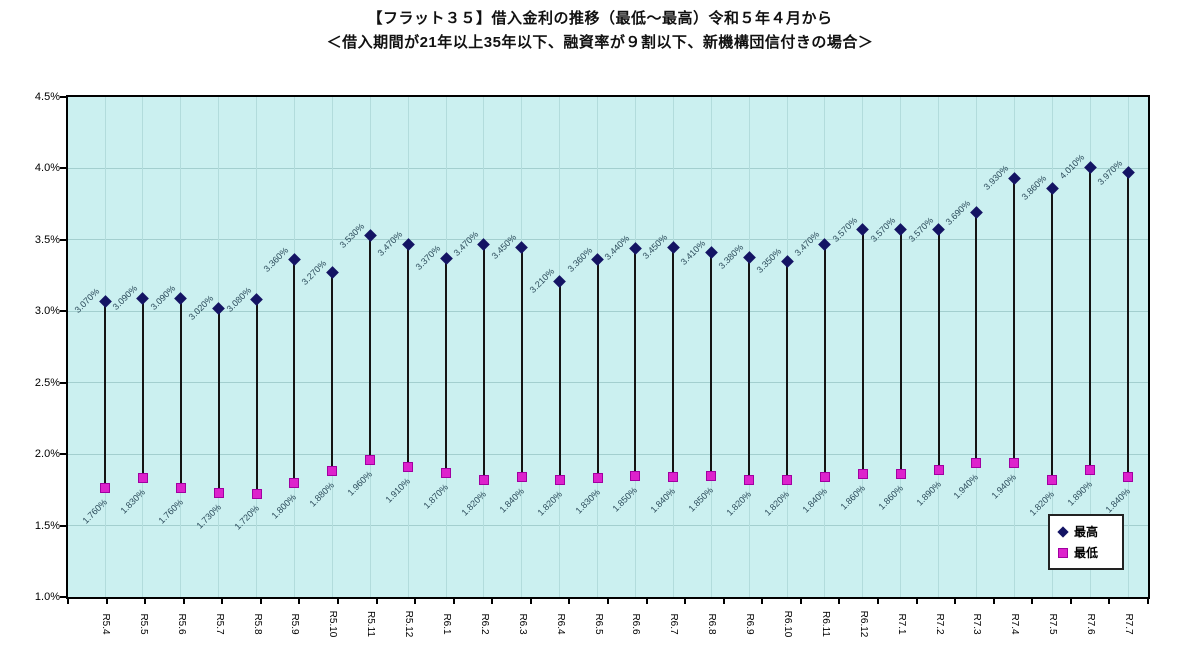  I want to click on y-axis-tick-label: 2.5%, so click(47, 382).